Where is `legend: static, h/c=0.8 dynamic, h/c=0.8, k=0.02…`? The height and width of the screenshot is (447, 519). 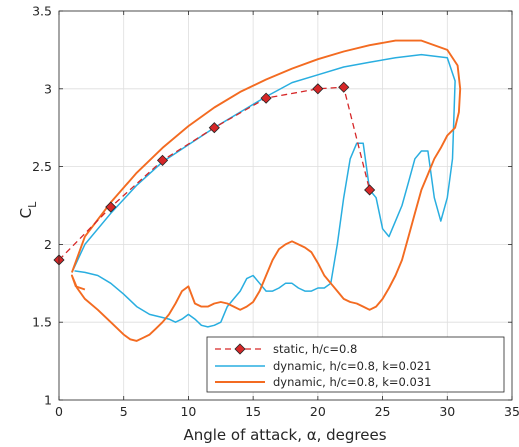 legend: static, h/c=0.8 dynamic, h/c=0.8, k=0.02… is located at coordinates (355, 364).